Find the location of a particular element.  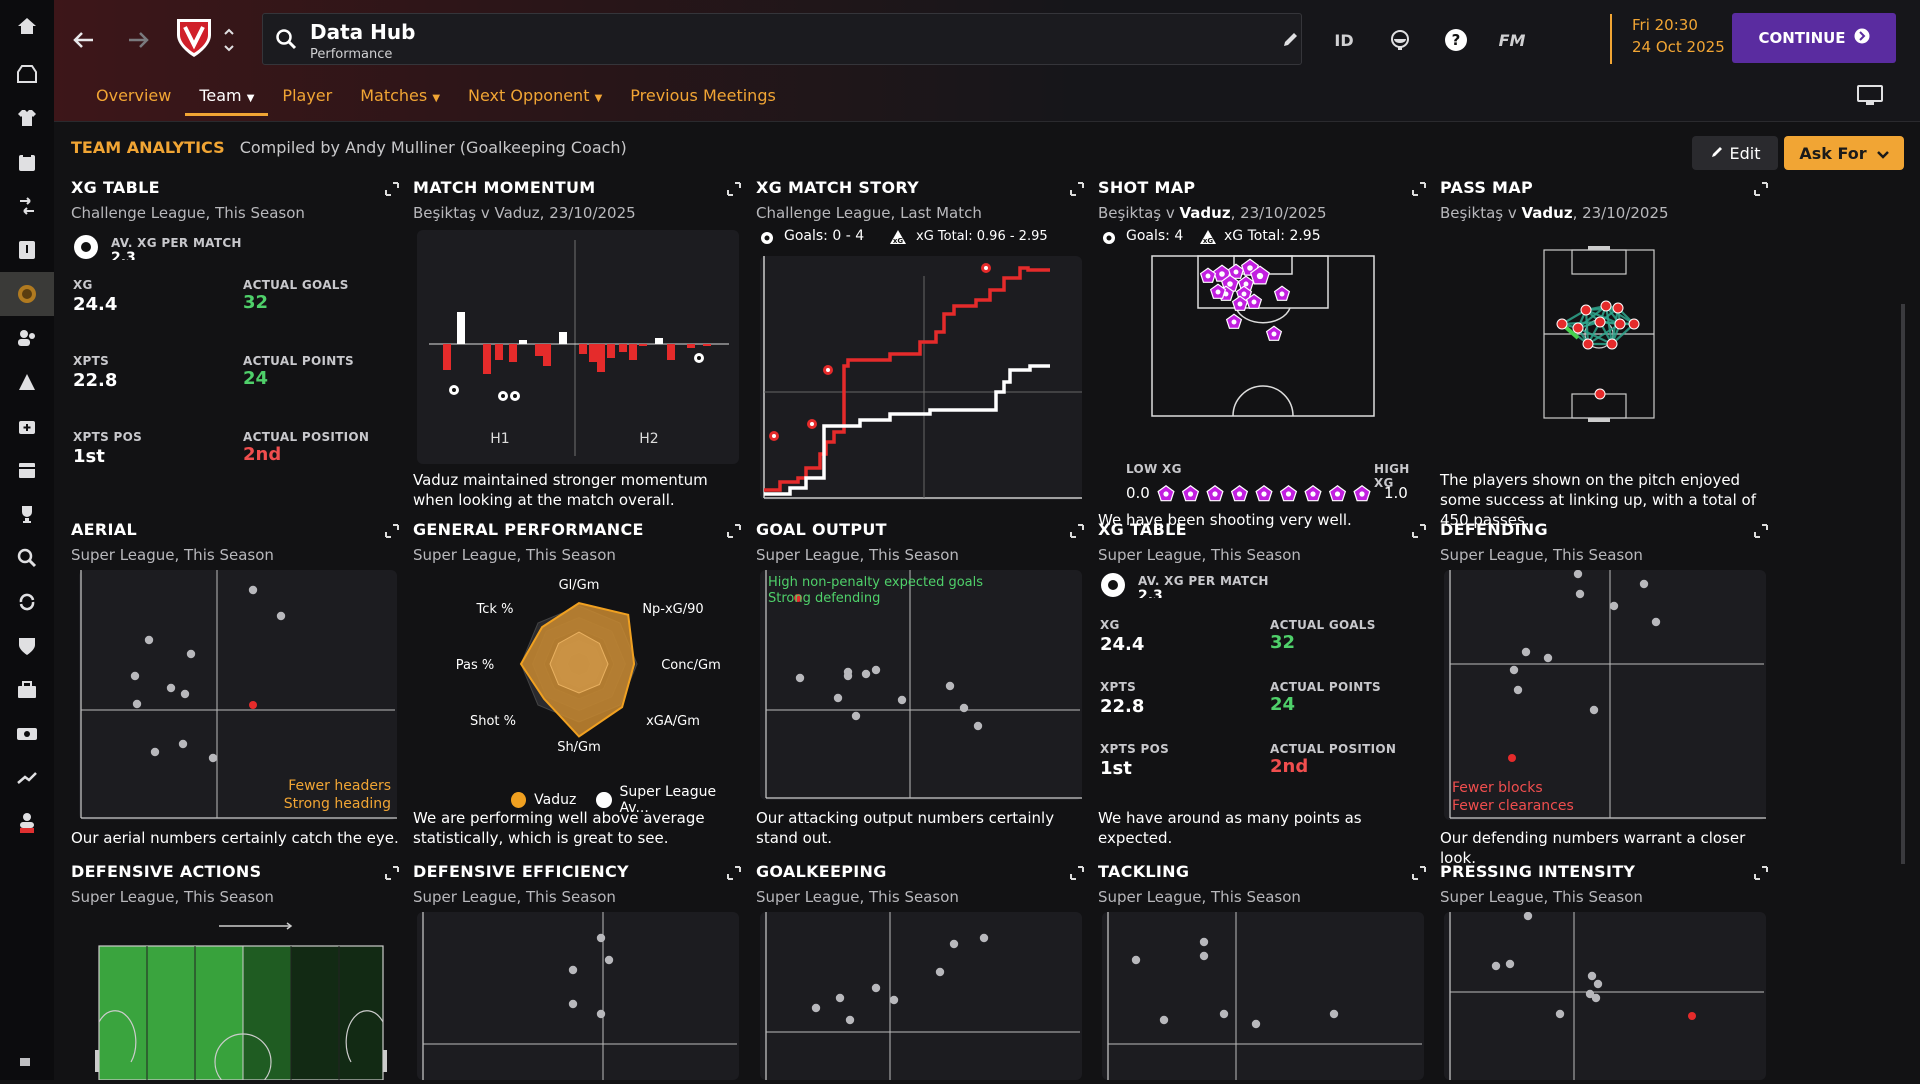

club-icon is located at coordinates (27, 646).